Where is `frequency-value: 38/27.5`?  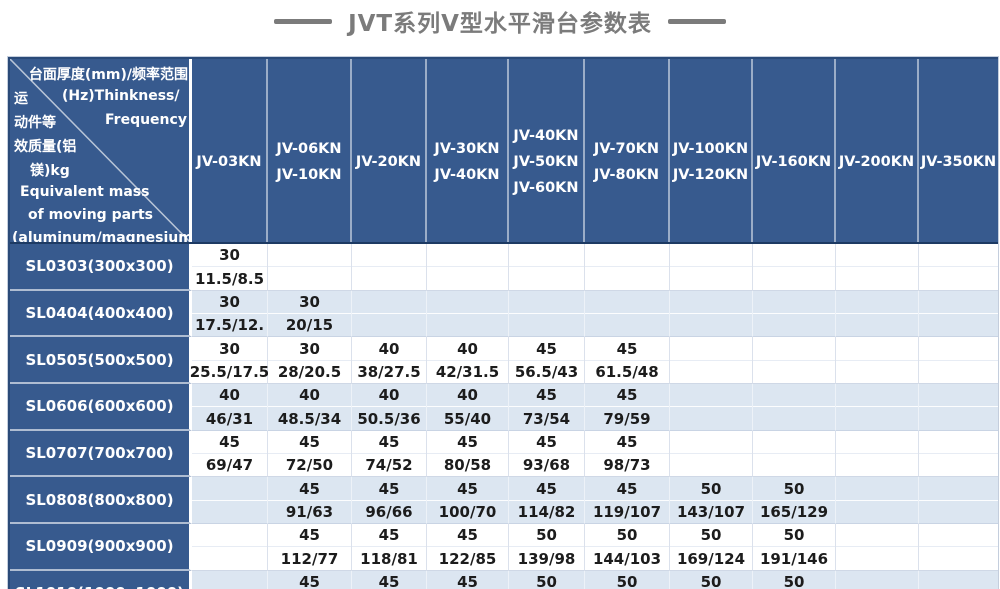
frequency-value: 38/27.5 is located at coordinates (389, 371).